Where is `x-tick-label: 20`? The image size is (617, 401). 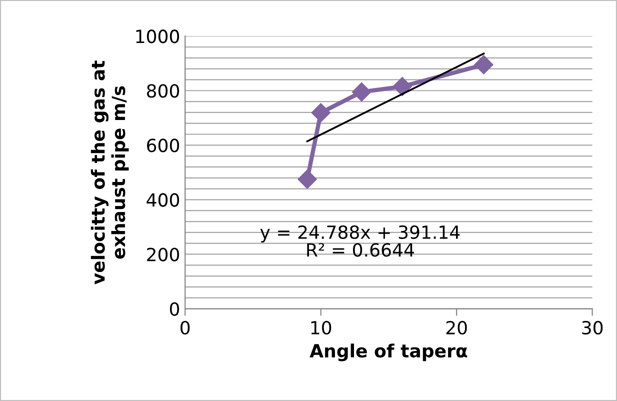
x-tick-label: 20 is located at coordinates (456, 327).